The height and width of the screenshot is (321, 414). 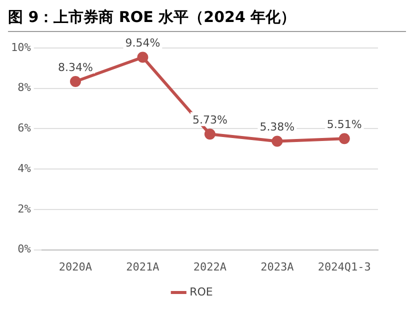 I want to click on y-tick-label: 6%, so click(x=25, y=128).